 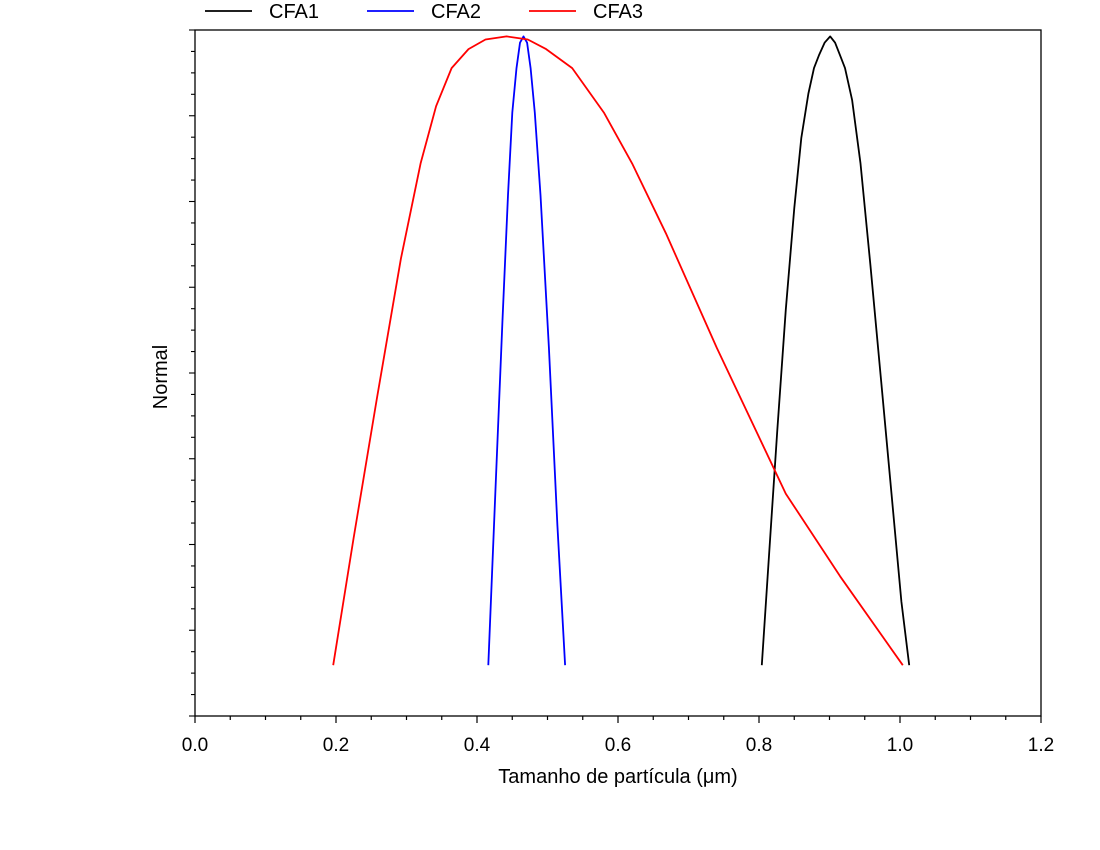 What do you see at coordinates (618, 12) in the screenshot?
I see `legend-label-cfa3: CFA3` at bounding box center [618, 12].